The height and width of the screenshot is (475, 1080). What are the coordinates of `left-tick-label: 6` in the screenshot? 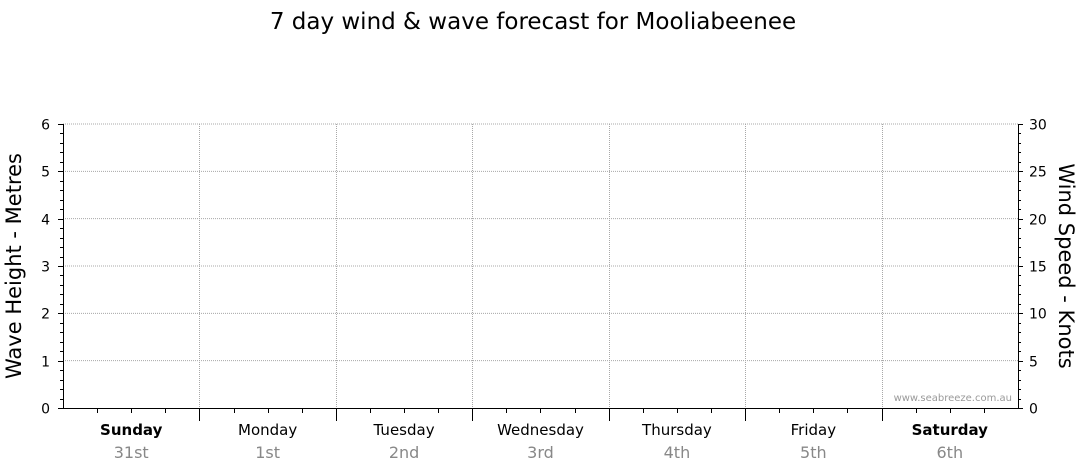 It's located at (45, 126).